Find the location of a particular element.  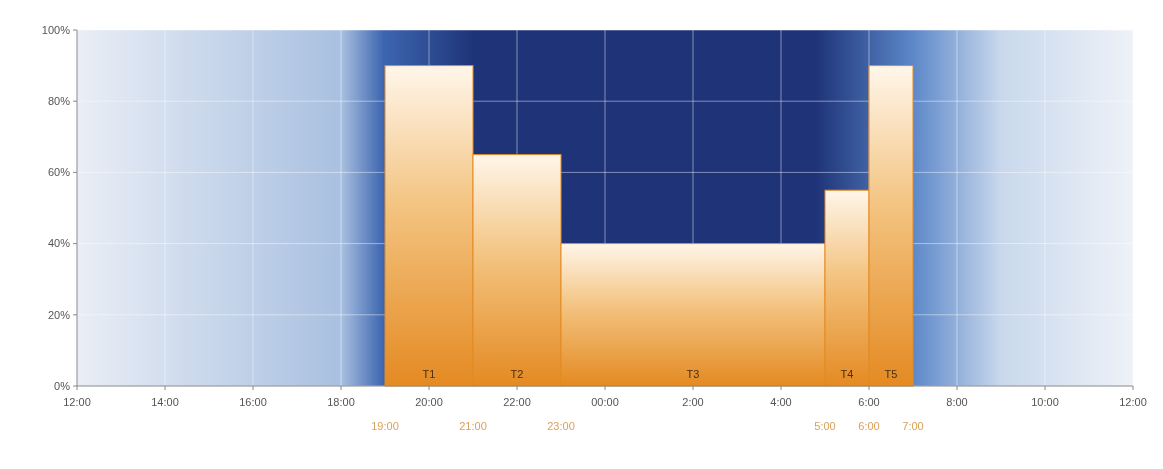

x-tick-label: 8:00 is located at coordinates (957, 402).